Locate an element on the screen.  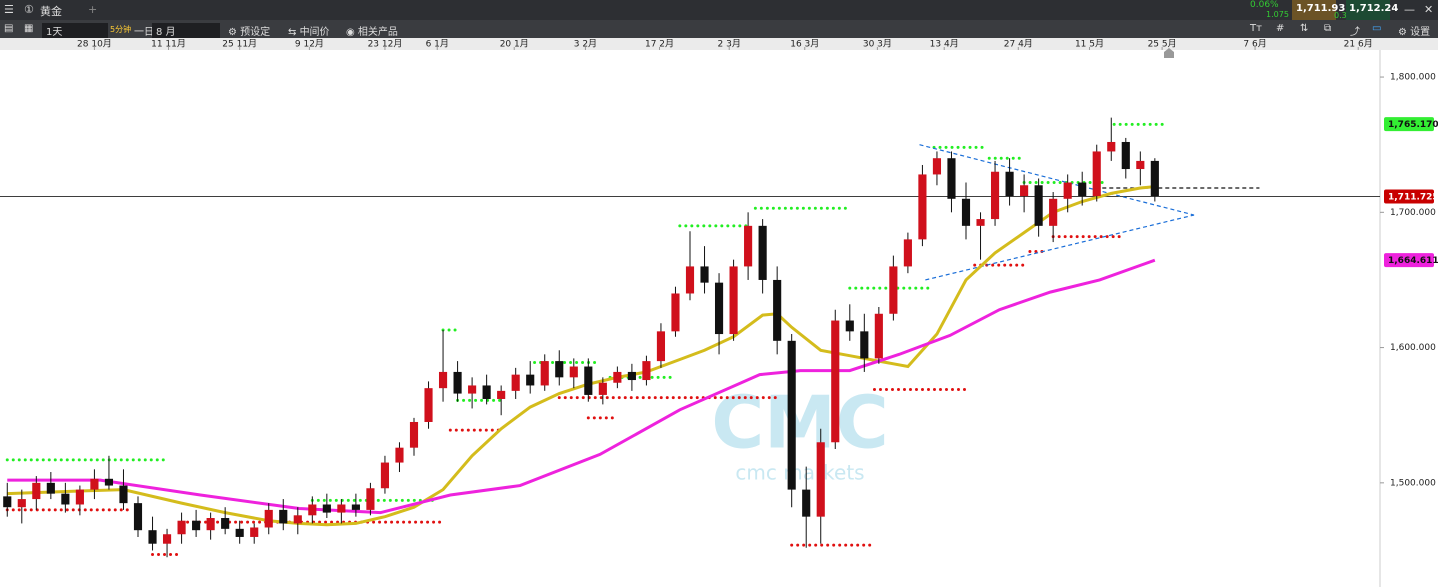
x-tick-label: 7 6月 is located at coordinates (1254, 44).